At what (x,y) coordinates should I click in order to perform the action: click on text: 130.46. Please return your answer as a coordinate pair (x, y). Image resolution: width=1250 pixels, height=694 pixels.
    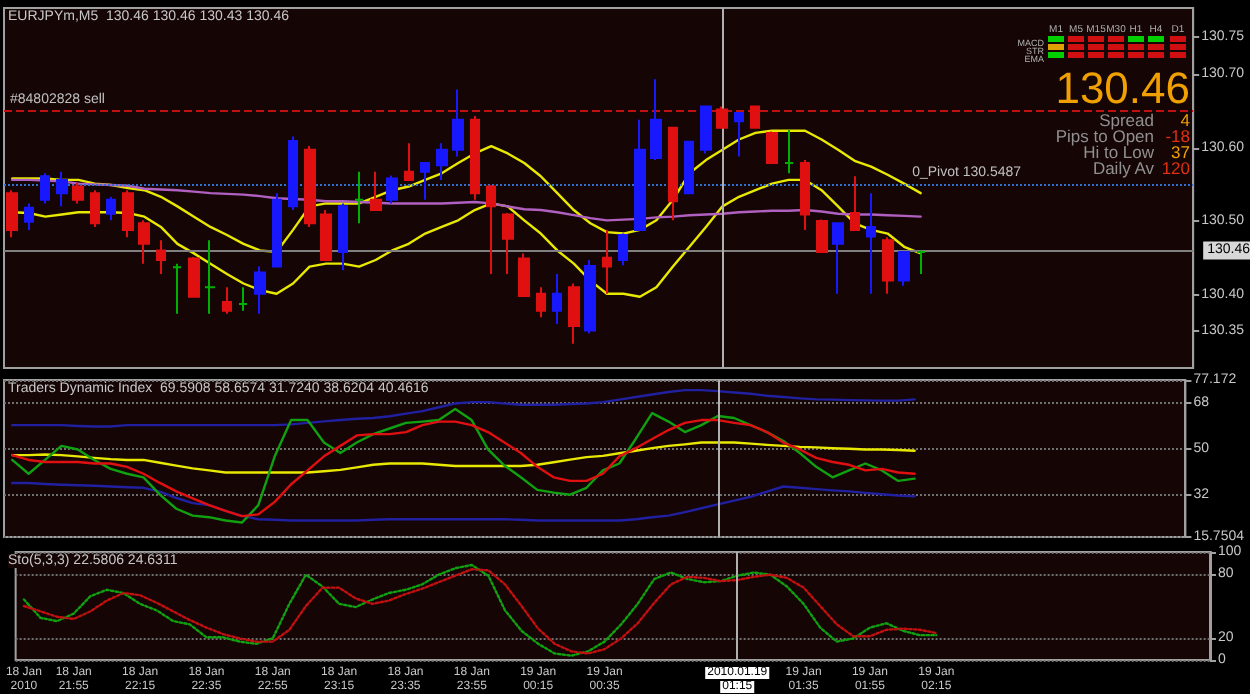
    Looking at the image, I should click on (1122, 88).